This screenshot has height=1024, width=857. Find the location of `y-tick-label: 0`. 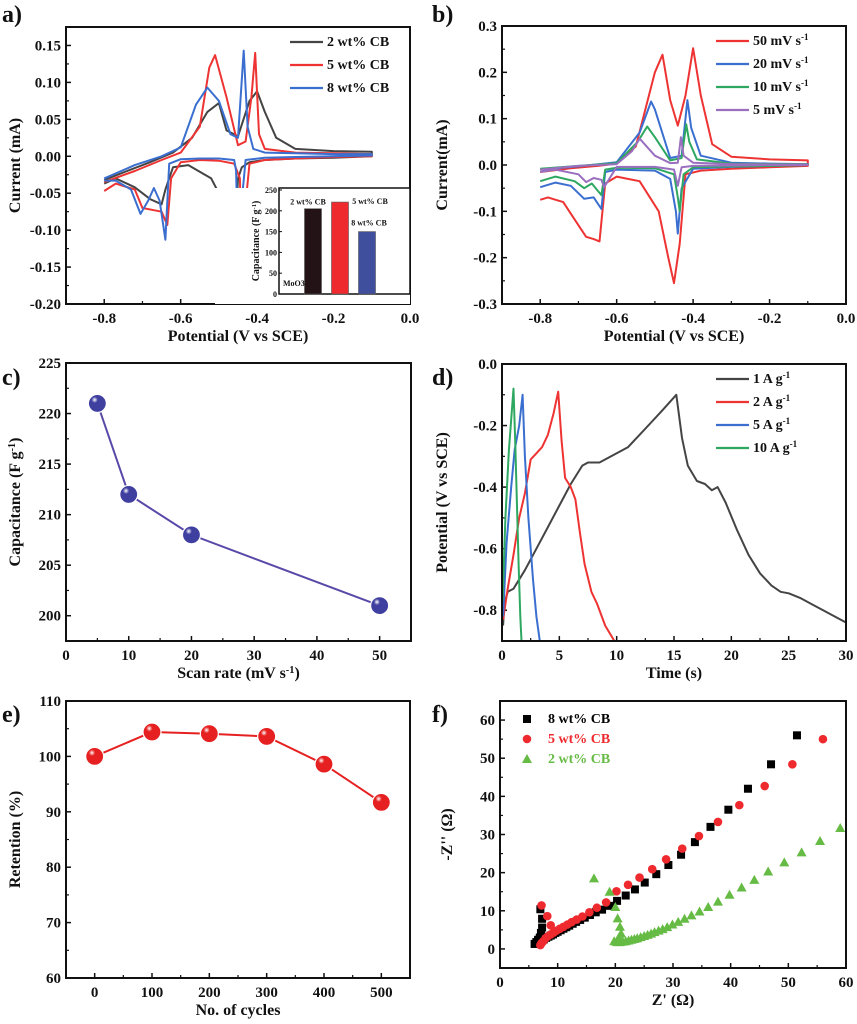

y-tick-label: 0 is located at coordinates (492, 950).